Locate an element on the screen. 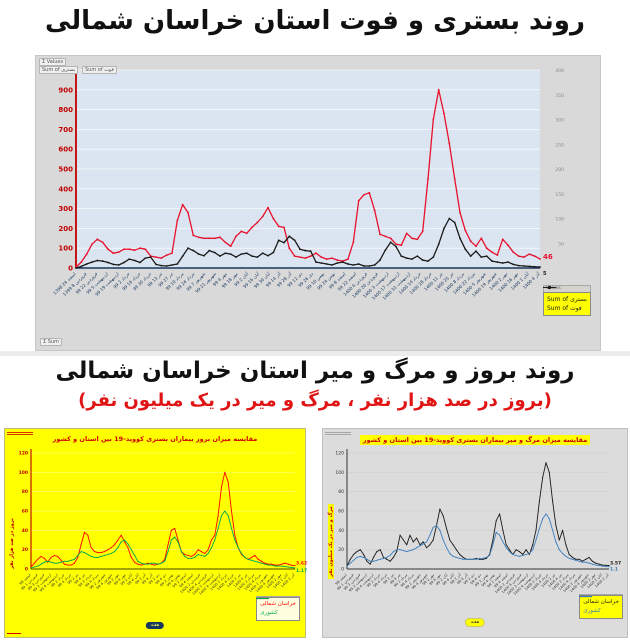 This screenshot has height=640, width=630. legend-item-death: Sum of فوت is located at coordinates (565, 299).